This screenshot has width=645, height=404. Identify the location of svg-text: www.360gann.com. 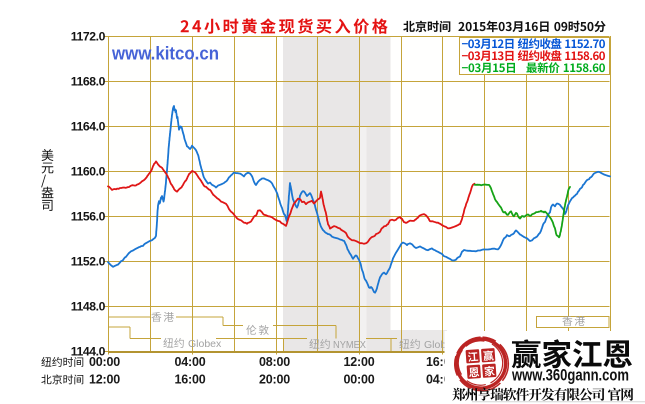
(570, 376).